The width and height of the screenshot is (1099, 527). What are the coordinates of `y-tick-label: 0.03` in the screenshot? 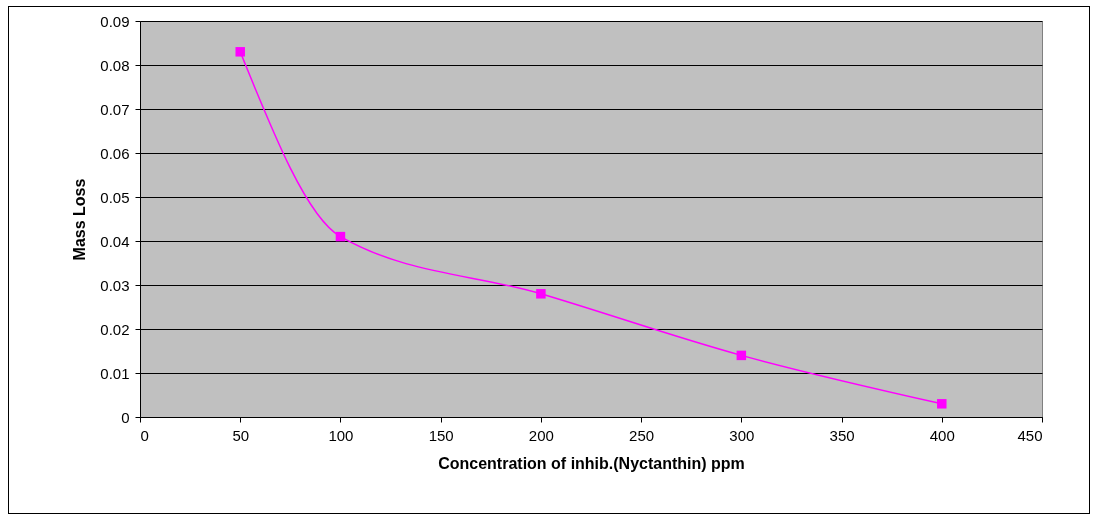 It's located at (115, 285).